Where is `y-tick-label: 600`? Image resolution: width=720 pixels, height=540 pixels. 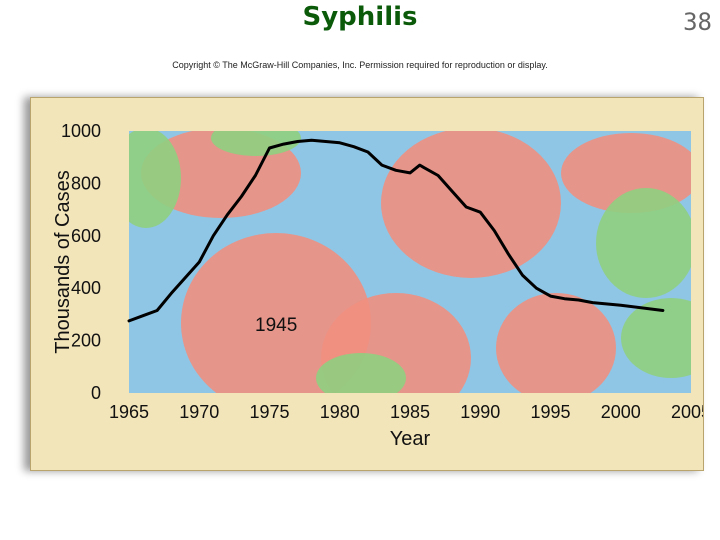 y-tick-label: 600 is located at coordinates (86, 236).